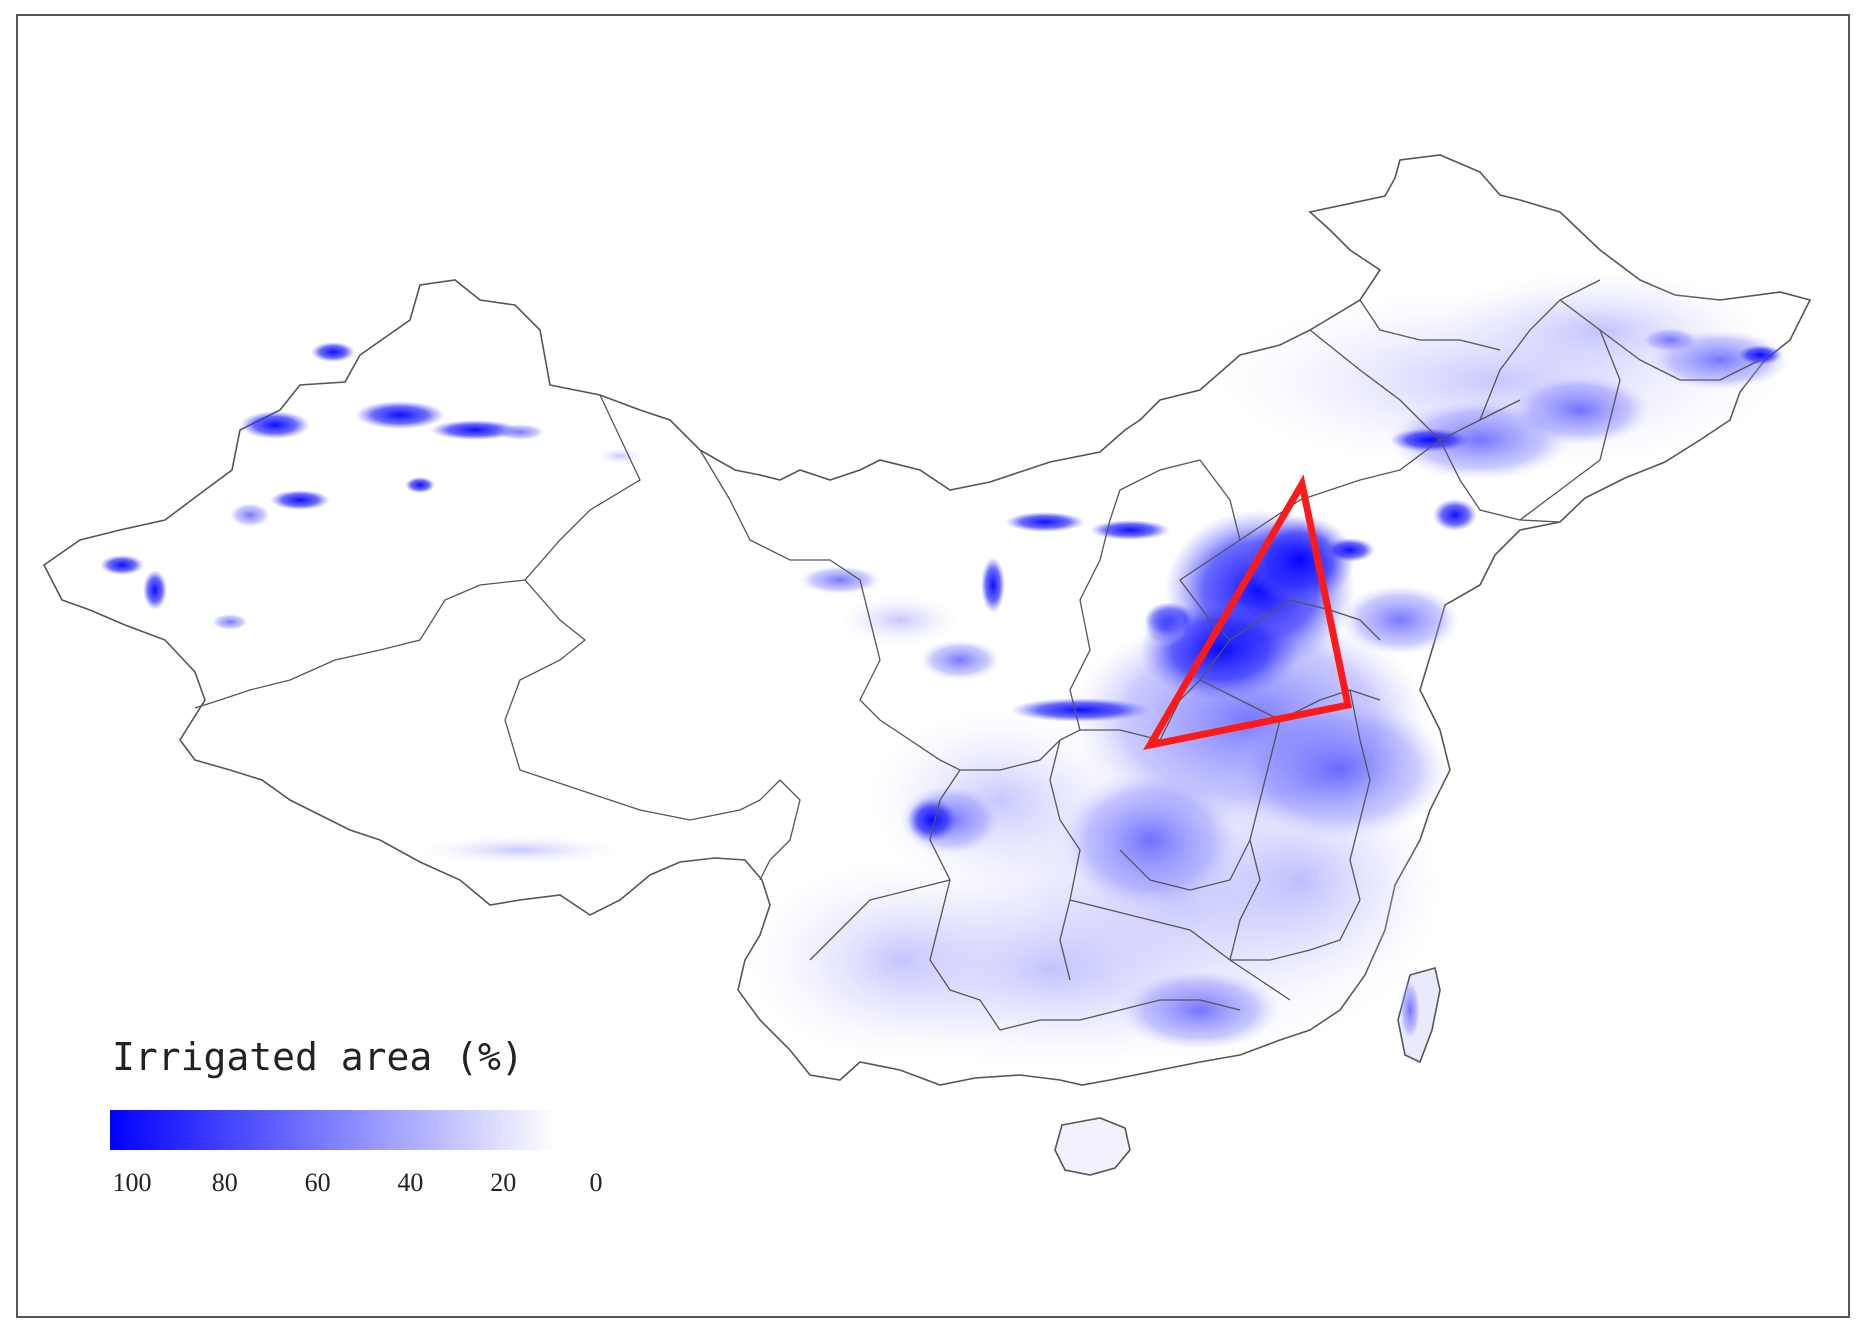 The image size is (1866, 1332). Describe the element at coordinates (318, 1057) in the screenshot. I see `legend-title: Irrigated area (%)` at that location.